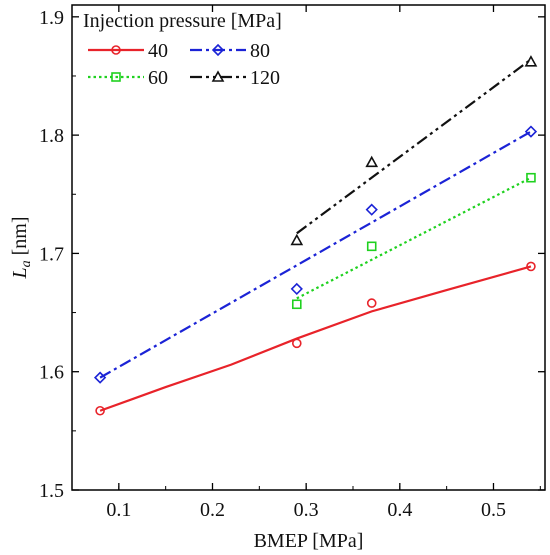 The image size is (550, 555). I want to click on x-axis-title: BMEP [MPa], so click(309, 541).